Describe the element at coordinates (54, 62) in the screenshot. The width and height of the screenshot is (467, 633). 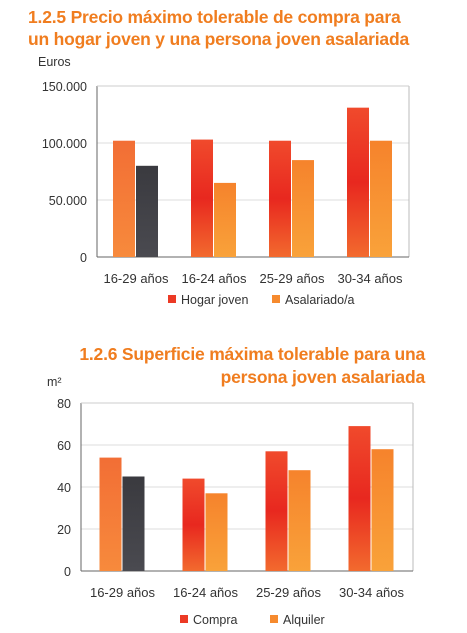
I see `chart1-ylabel: Euros` at that location.